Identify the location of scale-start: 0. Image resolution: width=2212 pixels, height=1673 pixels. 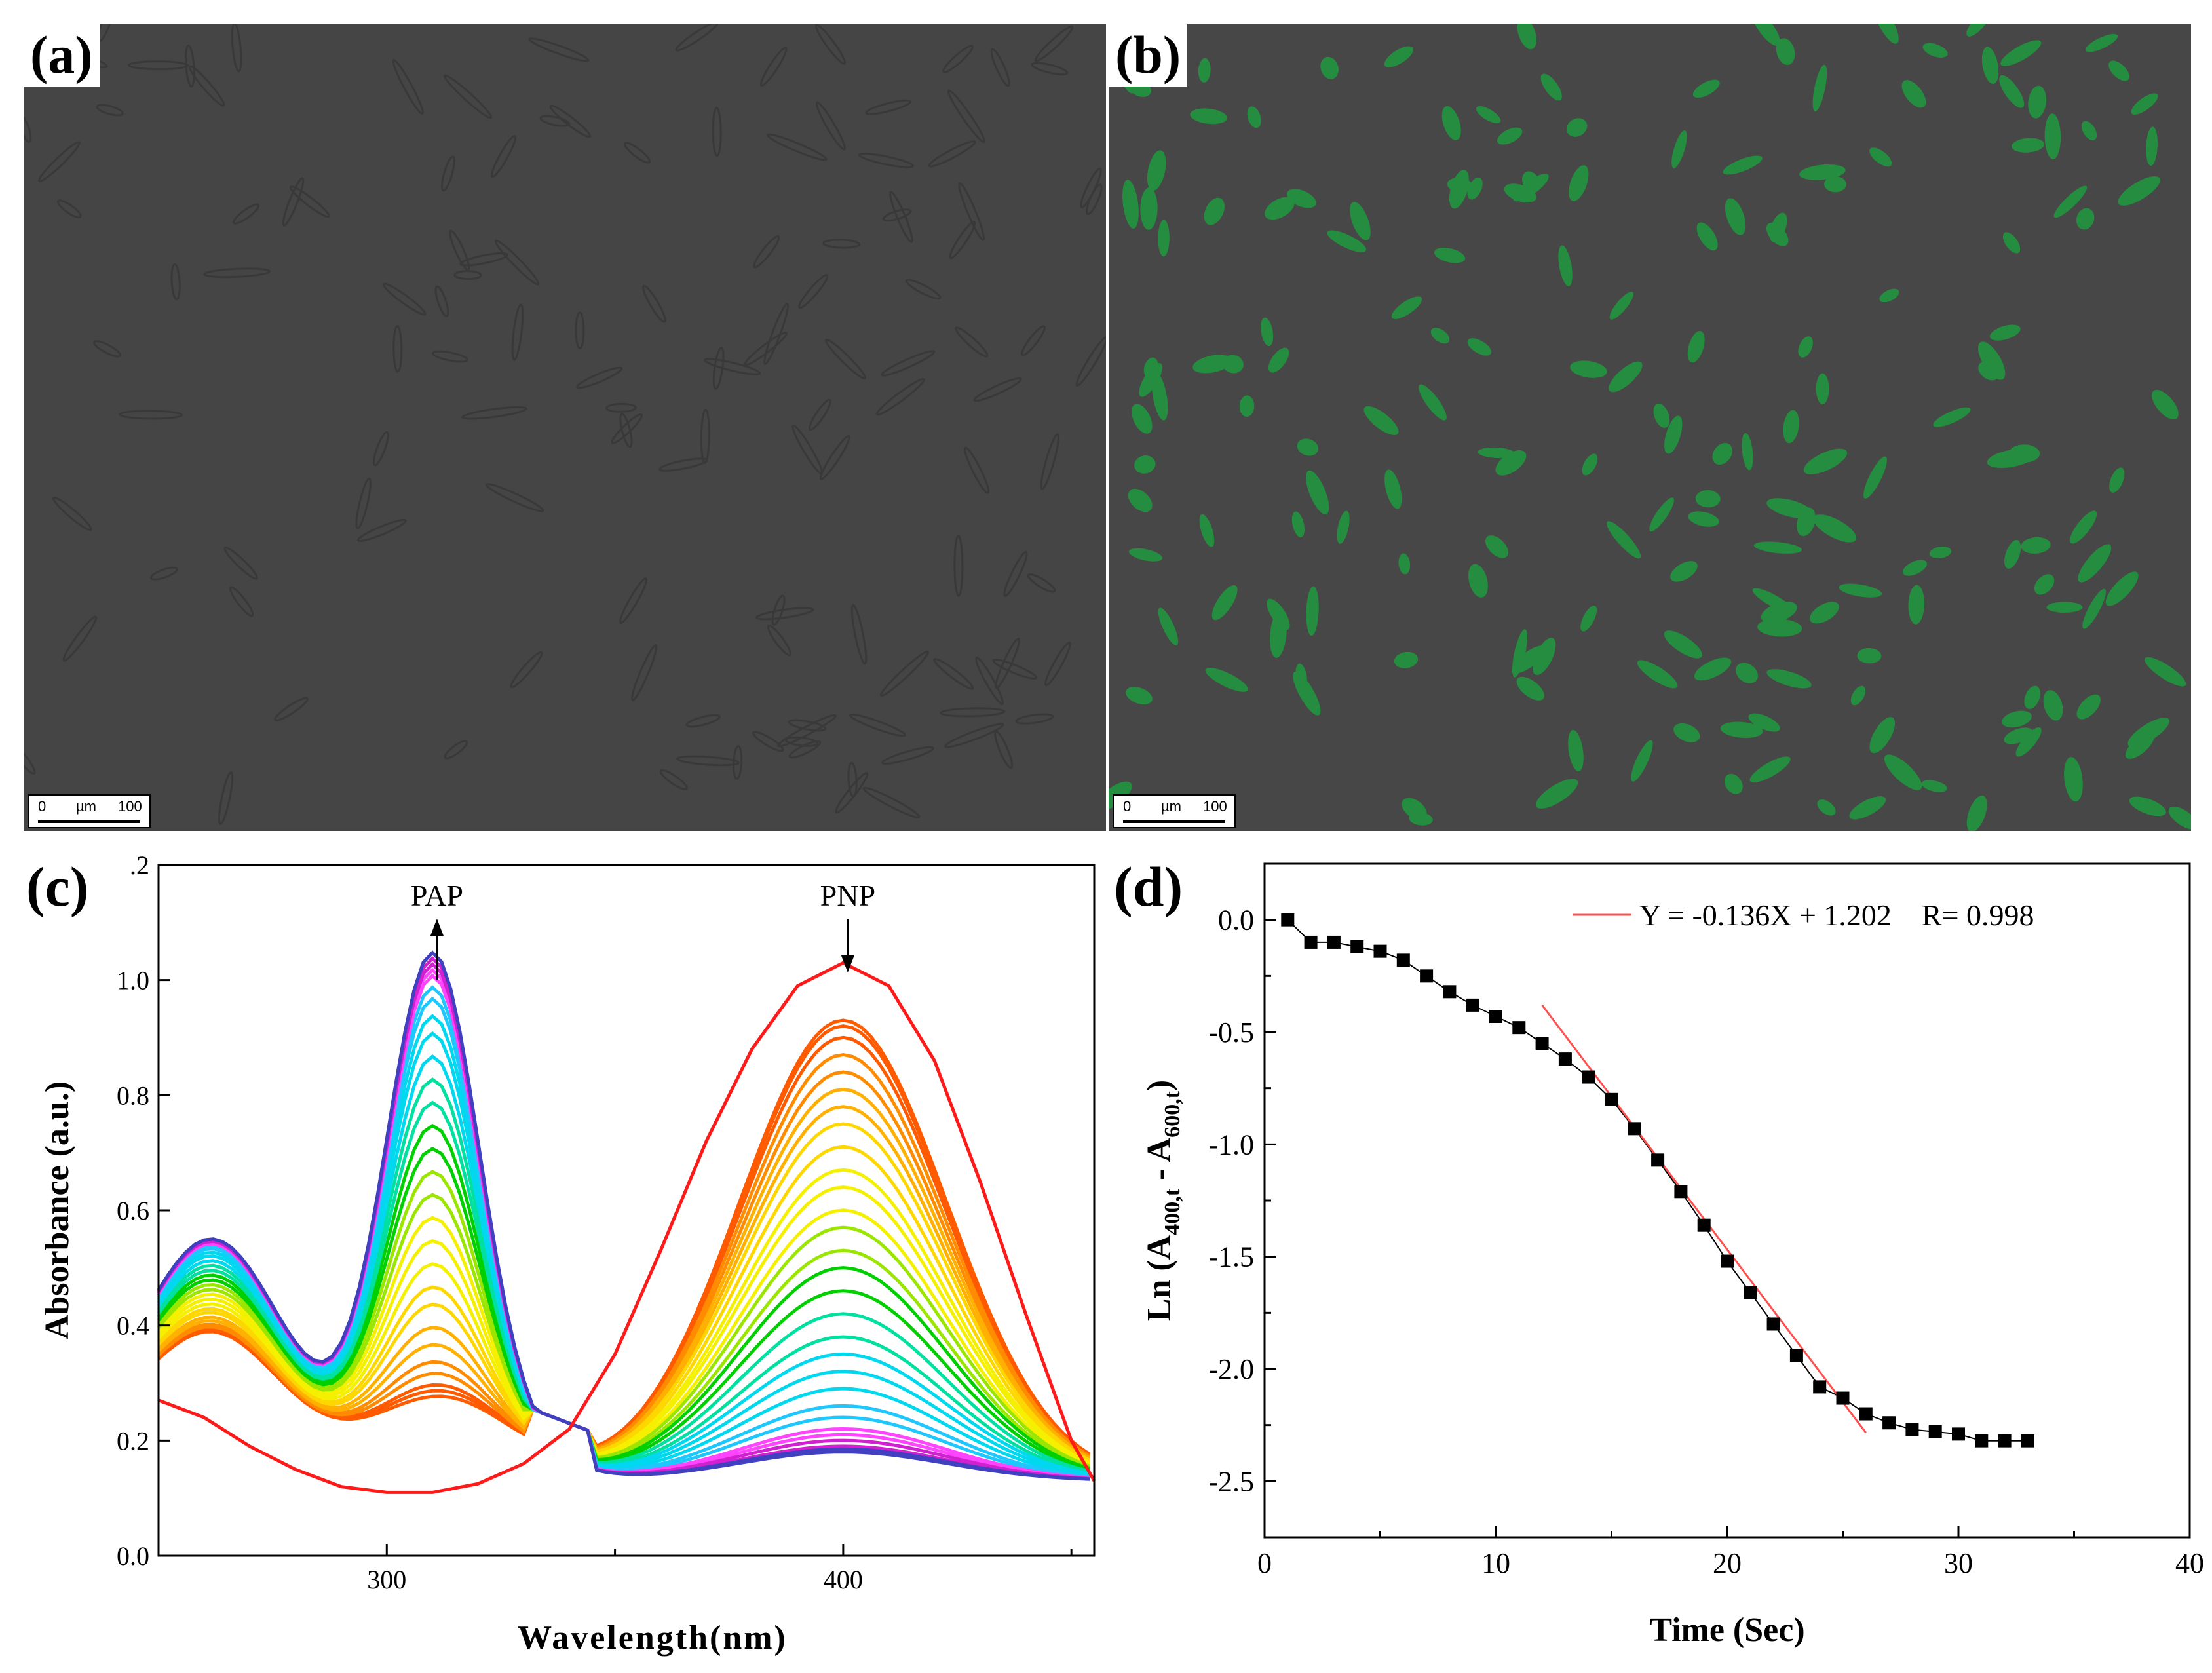
(1127, 806).